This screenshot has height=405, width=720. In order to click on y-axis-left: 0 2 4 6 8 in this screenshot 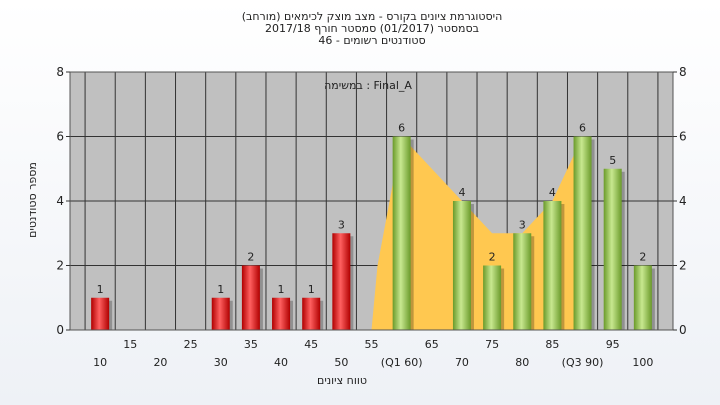, I will do `click(63, 201)`.